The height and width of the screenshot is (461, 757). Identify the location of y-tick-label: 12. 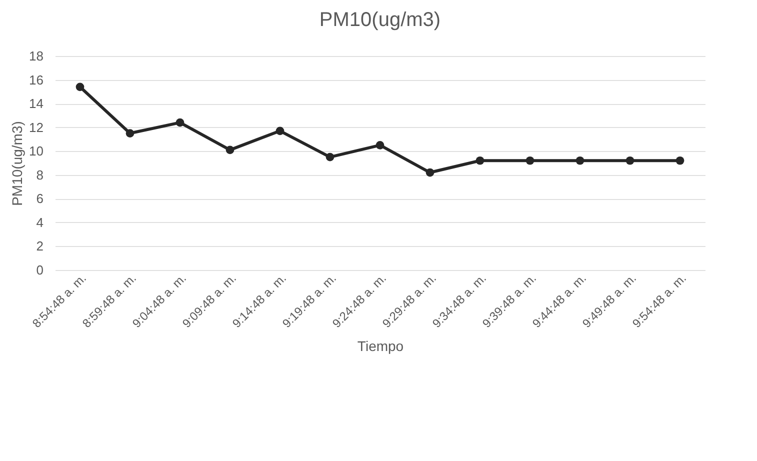
(36, 127).